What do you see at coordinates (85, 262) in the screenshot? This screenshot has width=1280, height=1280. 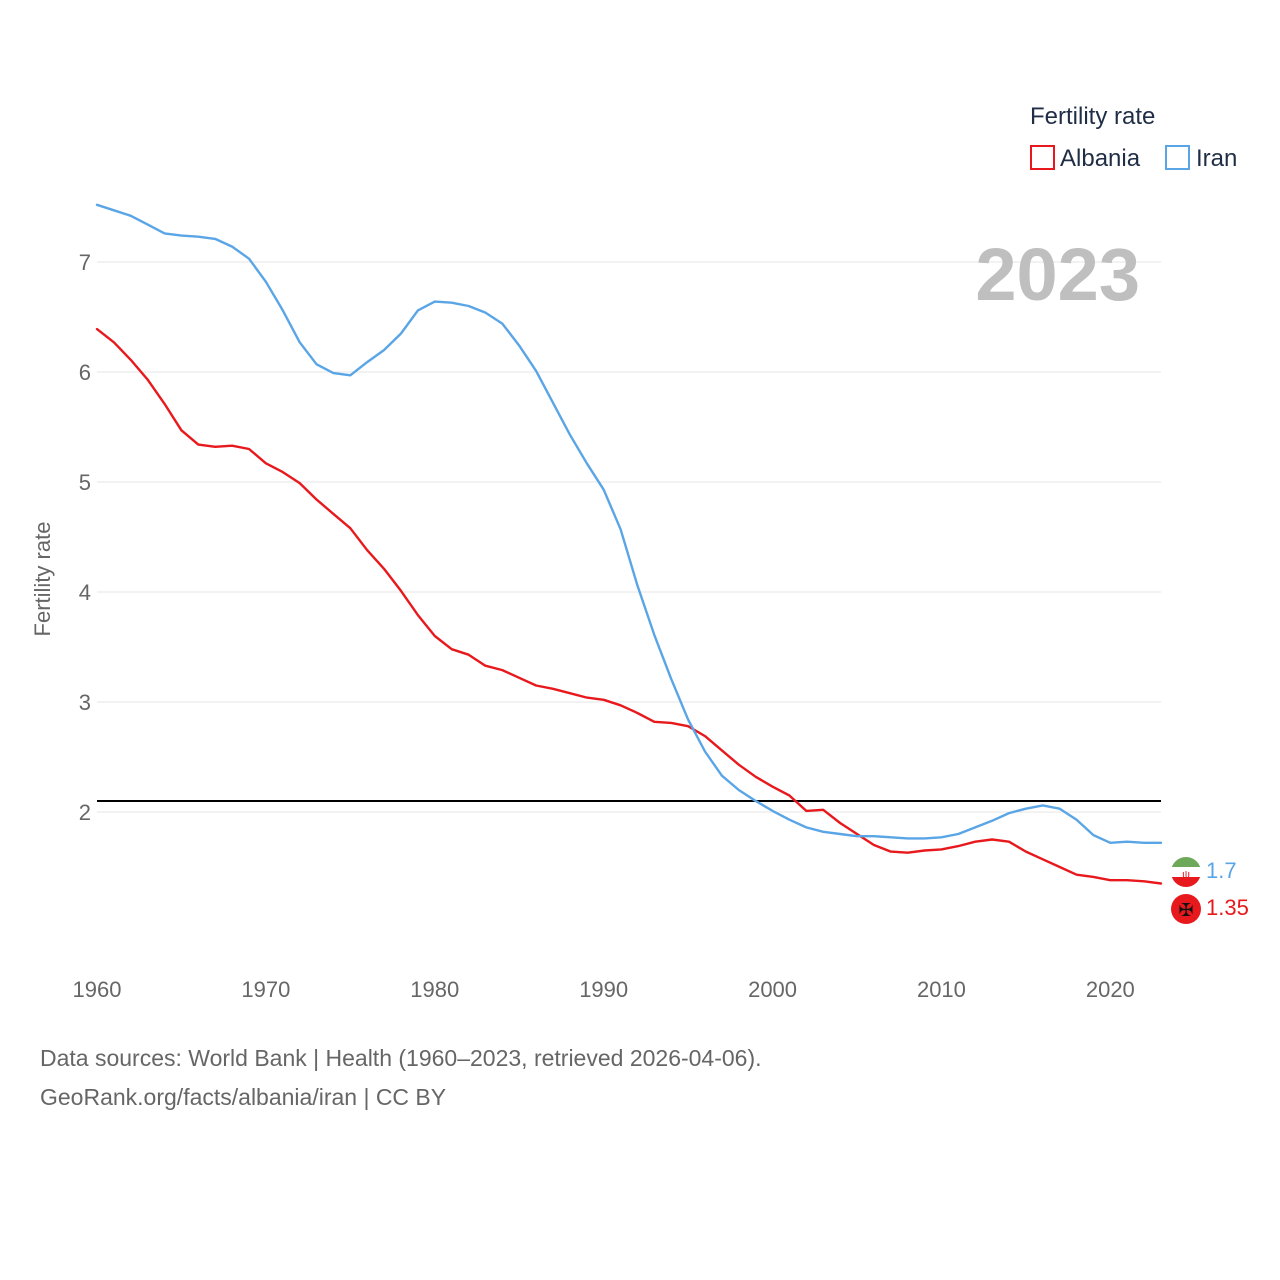 I see `y-tick-label: 7` at bounding box center [85, 262].